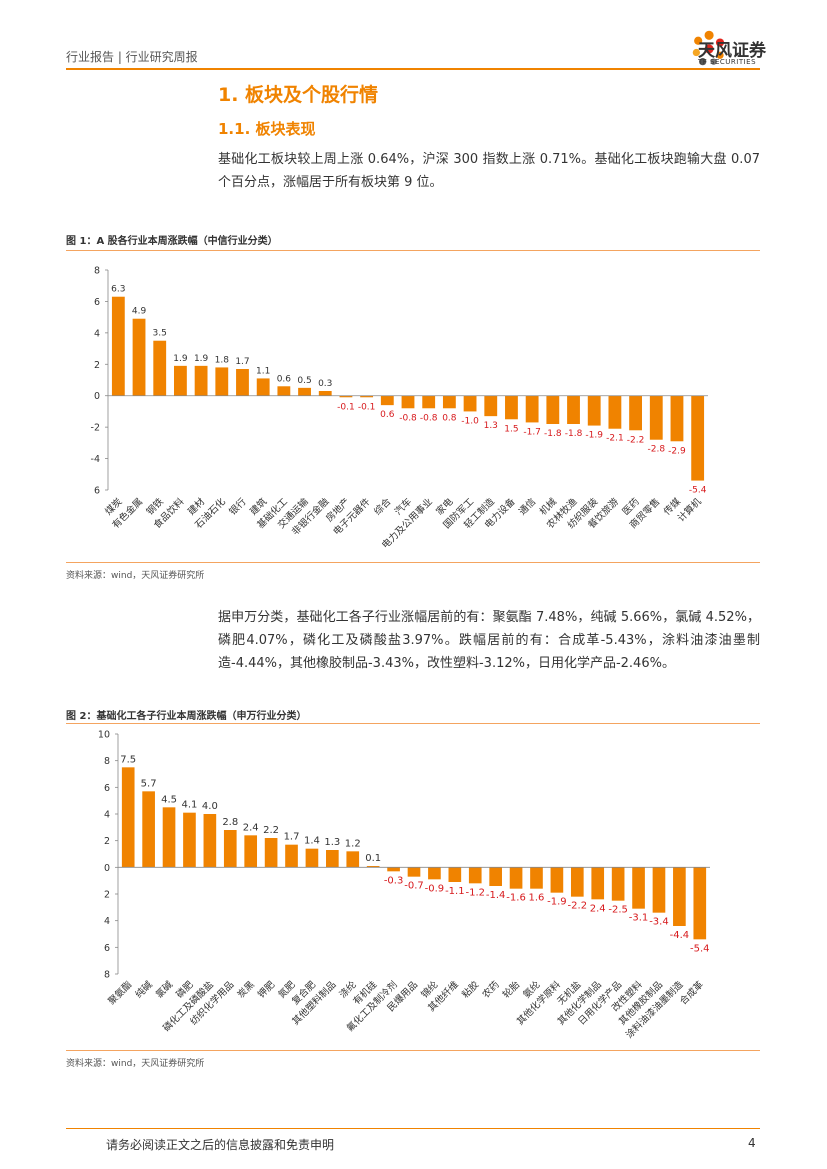 The width and height of the screenshot is (827, 1169). Describe the element at coordinates (304, 381) in the screenshot. I see `data-label: 0.5` at that location.